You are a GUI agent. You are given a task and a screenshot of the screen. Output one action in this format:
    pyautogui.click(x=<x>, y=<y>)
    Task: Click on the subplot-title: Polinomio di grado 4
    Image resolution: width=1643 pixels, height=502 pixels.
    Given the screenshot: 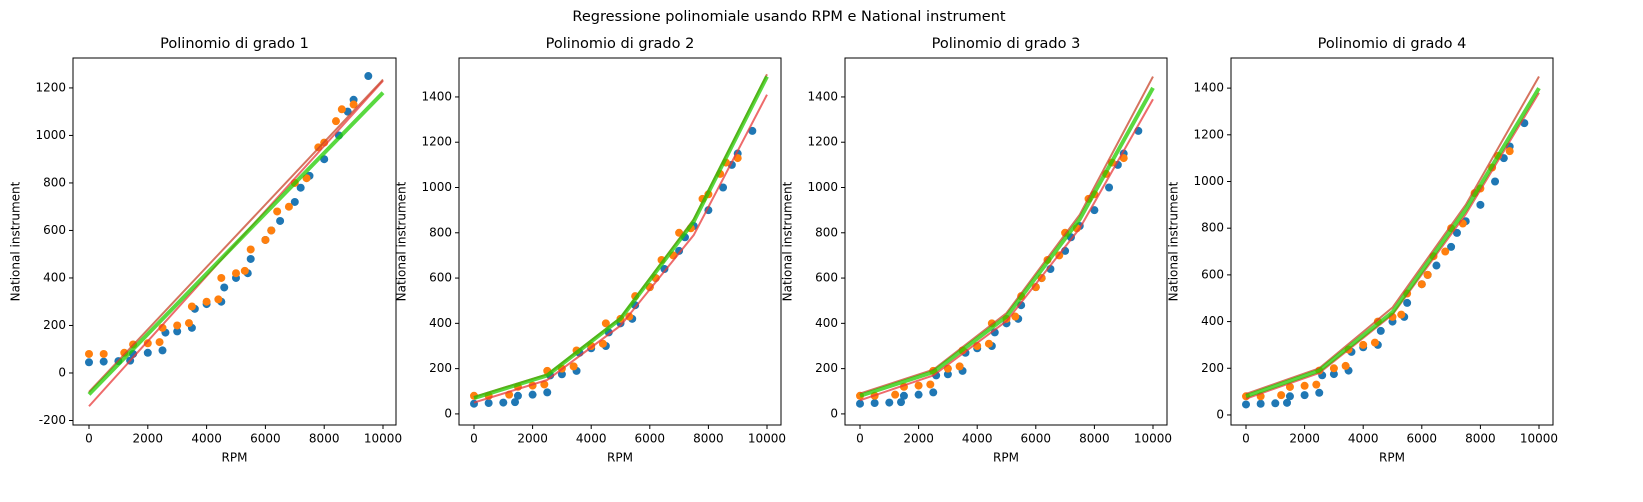 What is the action you would take?
    pyautogui.click(x=1392, y=44)
    